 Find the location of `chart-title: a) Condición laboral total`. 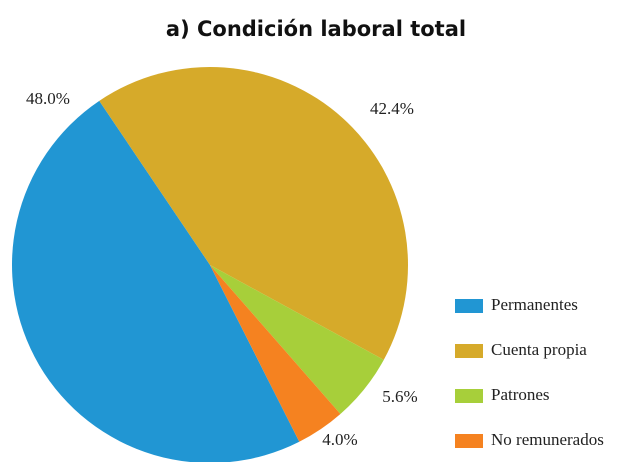

chart-title: a) Condición laboral total is located at coordinates (316, 29).